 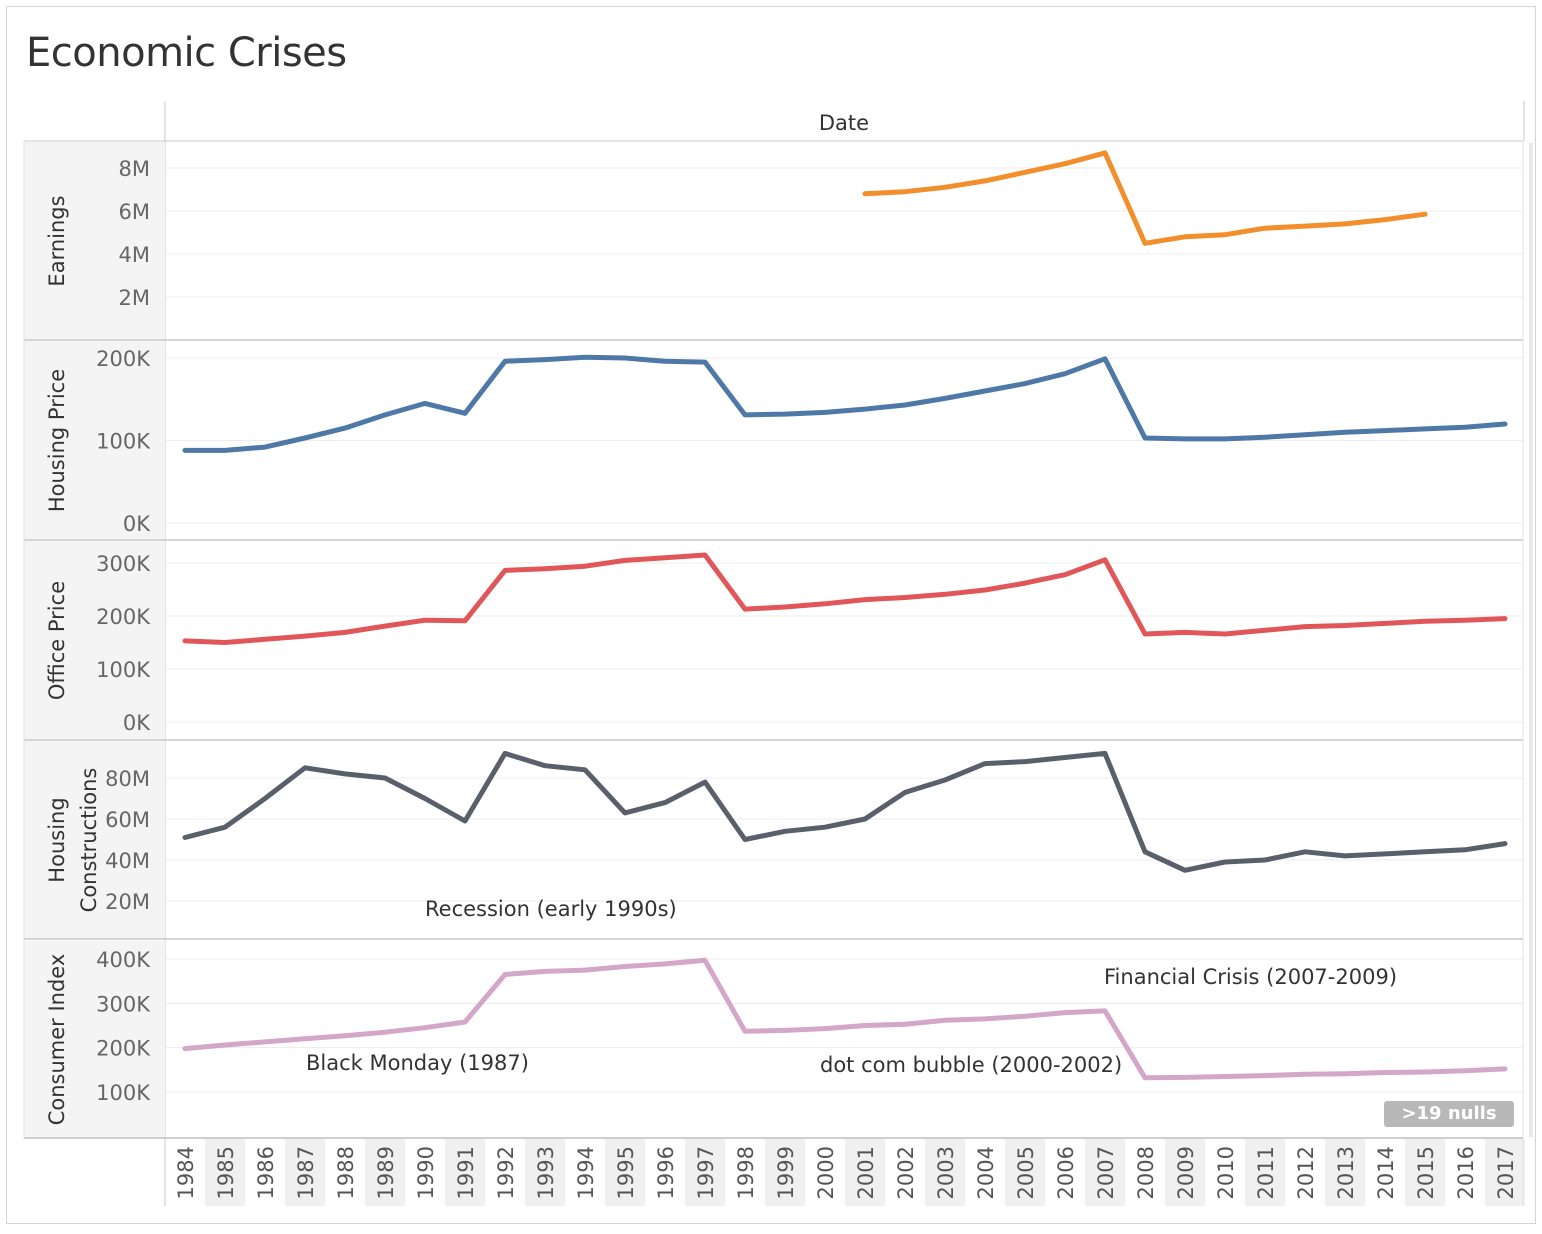 What do you see at coordinates (127, 902) in the screenshot?
I see `y-tick-label: 20M` at bounding box center [127, 902].